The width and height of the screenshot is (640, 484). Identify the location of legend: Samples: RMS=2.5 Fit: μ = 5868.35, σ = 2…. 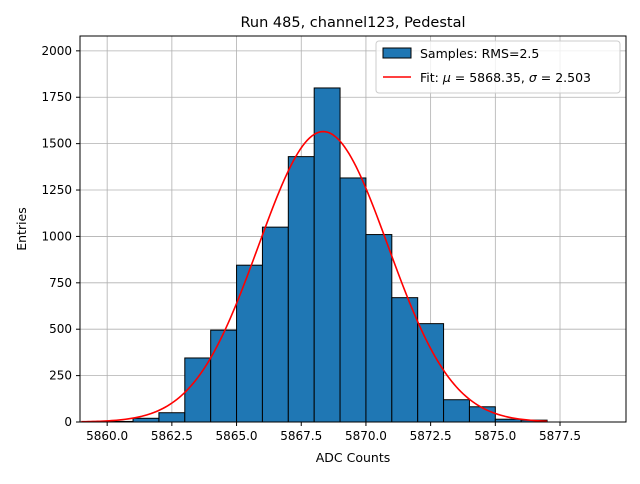
(498, 67).